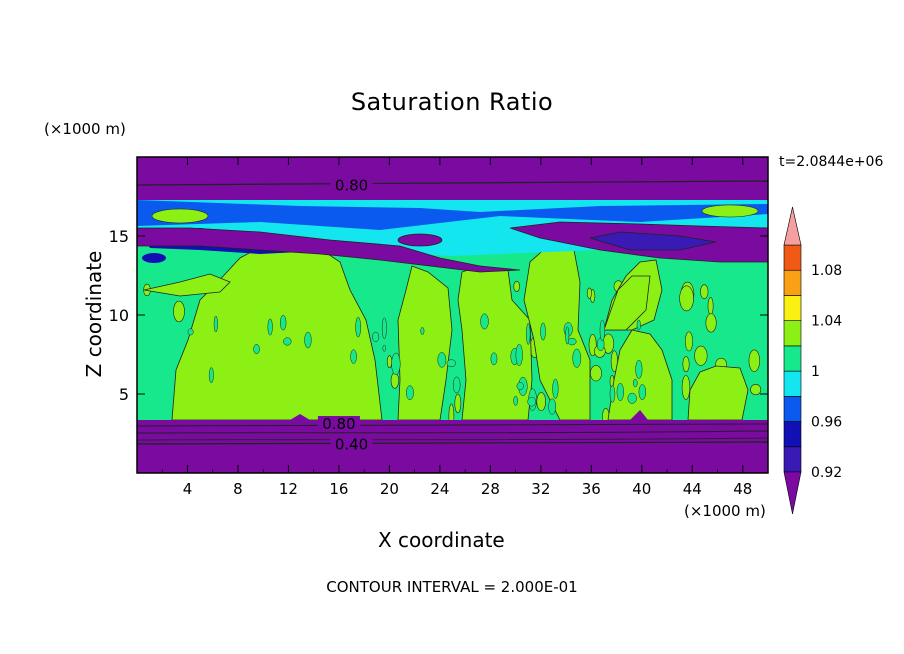 Image resolution: width=904 pixels, height=654 pixels. What do you see at coordinates (490, 489) in the screenshot?
I see `x-tick-label: 28` at bounding box center [490, 489].